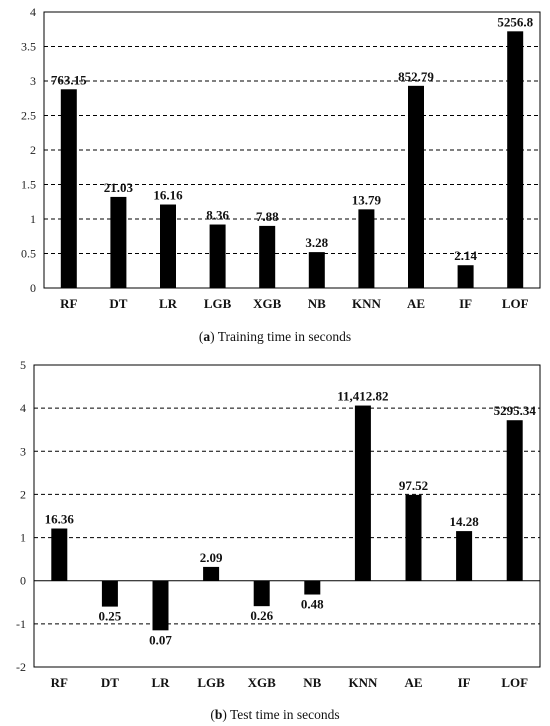 The height and width of the screenshot is (726, 550). Describe the element at coordinates (413, 485) in the screenshot. I see `data-label: 97.52` at that location.